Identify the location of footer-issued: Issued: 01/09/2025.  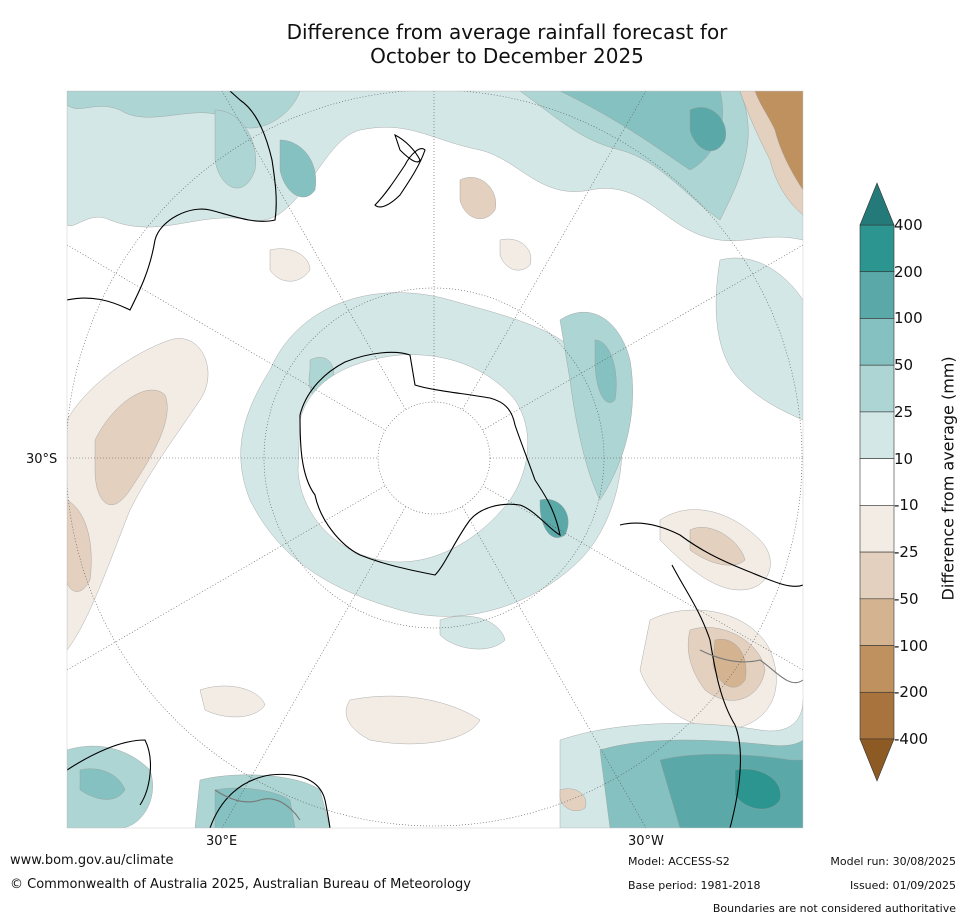
(902, 885).